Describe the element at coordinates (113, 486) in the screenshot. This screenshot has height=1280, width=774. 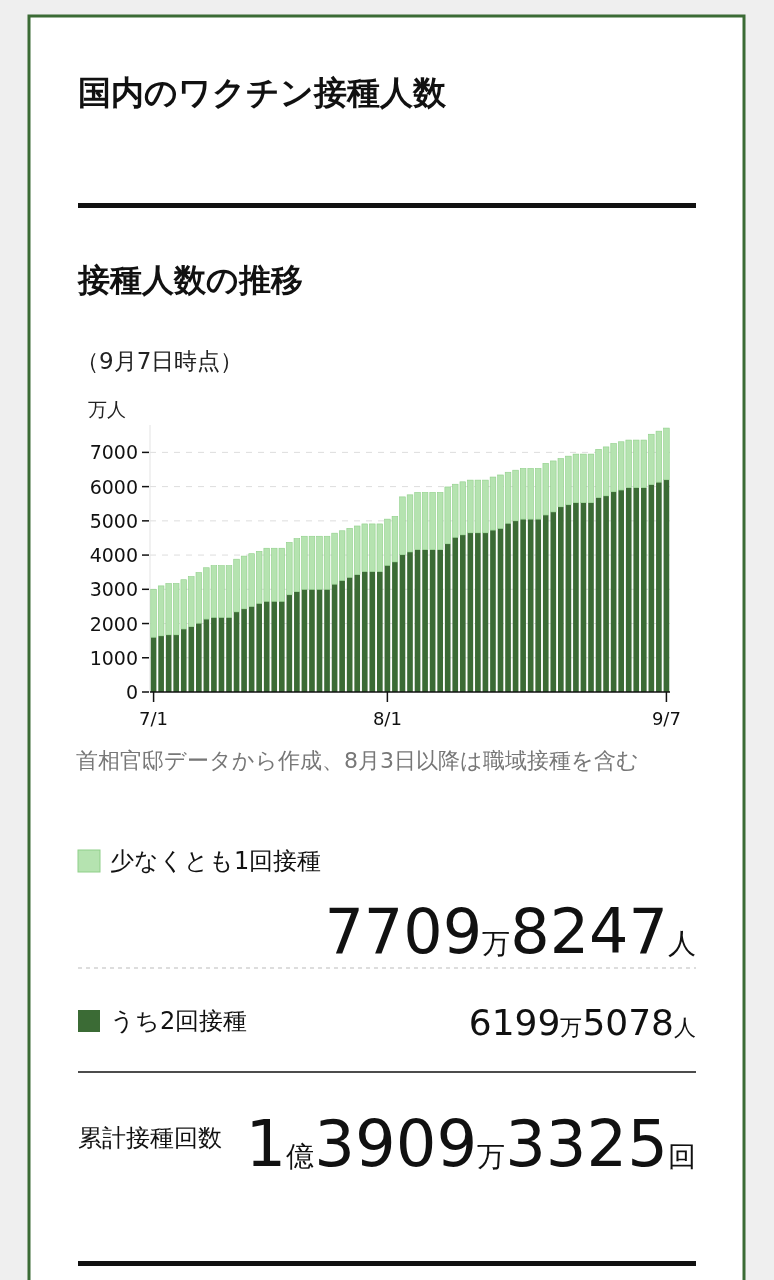
I see `y-tick-label: 6000` at that location.